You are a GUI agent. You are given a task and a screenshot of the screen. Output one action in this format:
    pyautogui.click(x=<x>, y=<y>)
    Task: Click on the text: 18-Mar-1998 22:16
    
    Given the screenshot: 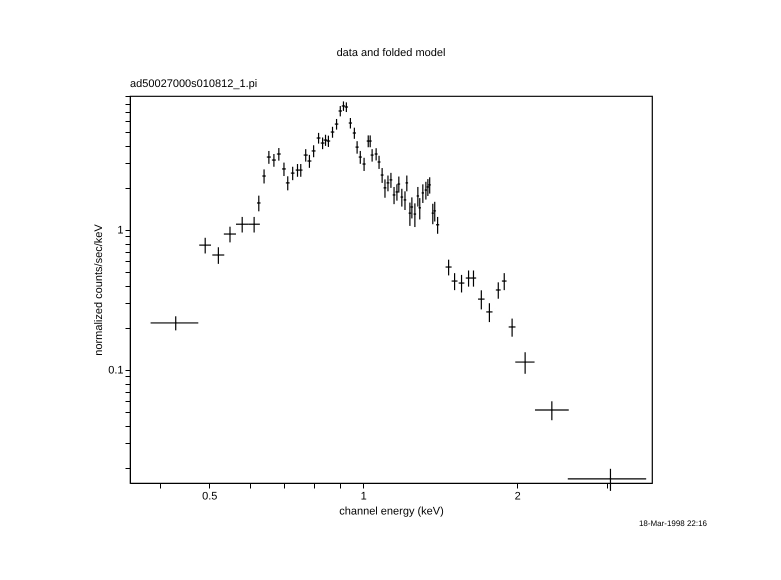 What is the action you would take?
    pyautogui.click(x=673, y=523)
    